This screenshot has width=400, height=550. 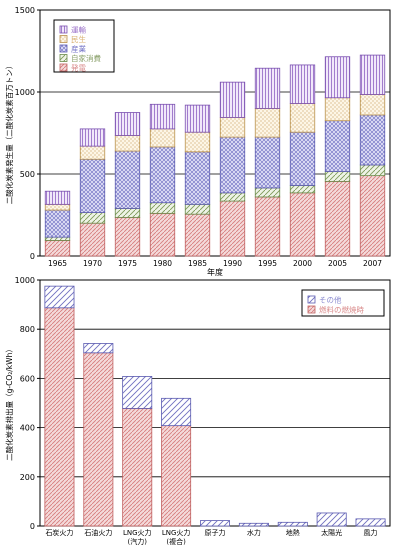 What do you see at coordinates (197, 263) in the screenshot?
I see `x-tick-label: 1985` at bounding box center [197, 263].